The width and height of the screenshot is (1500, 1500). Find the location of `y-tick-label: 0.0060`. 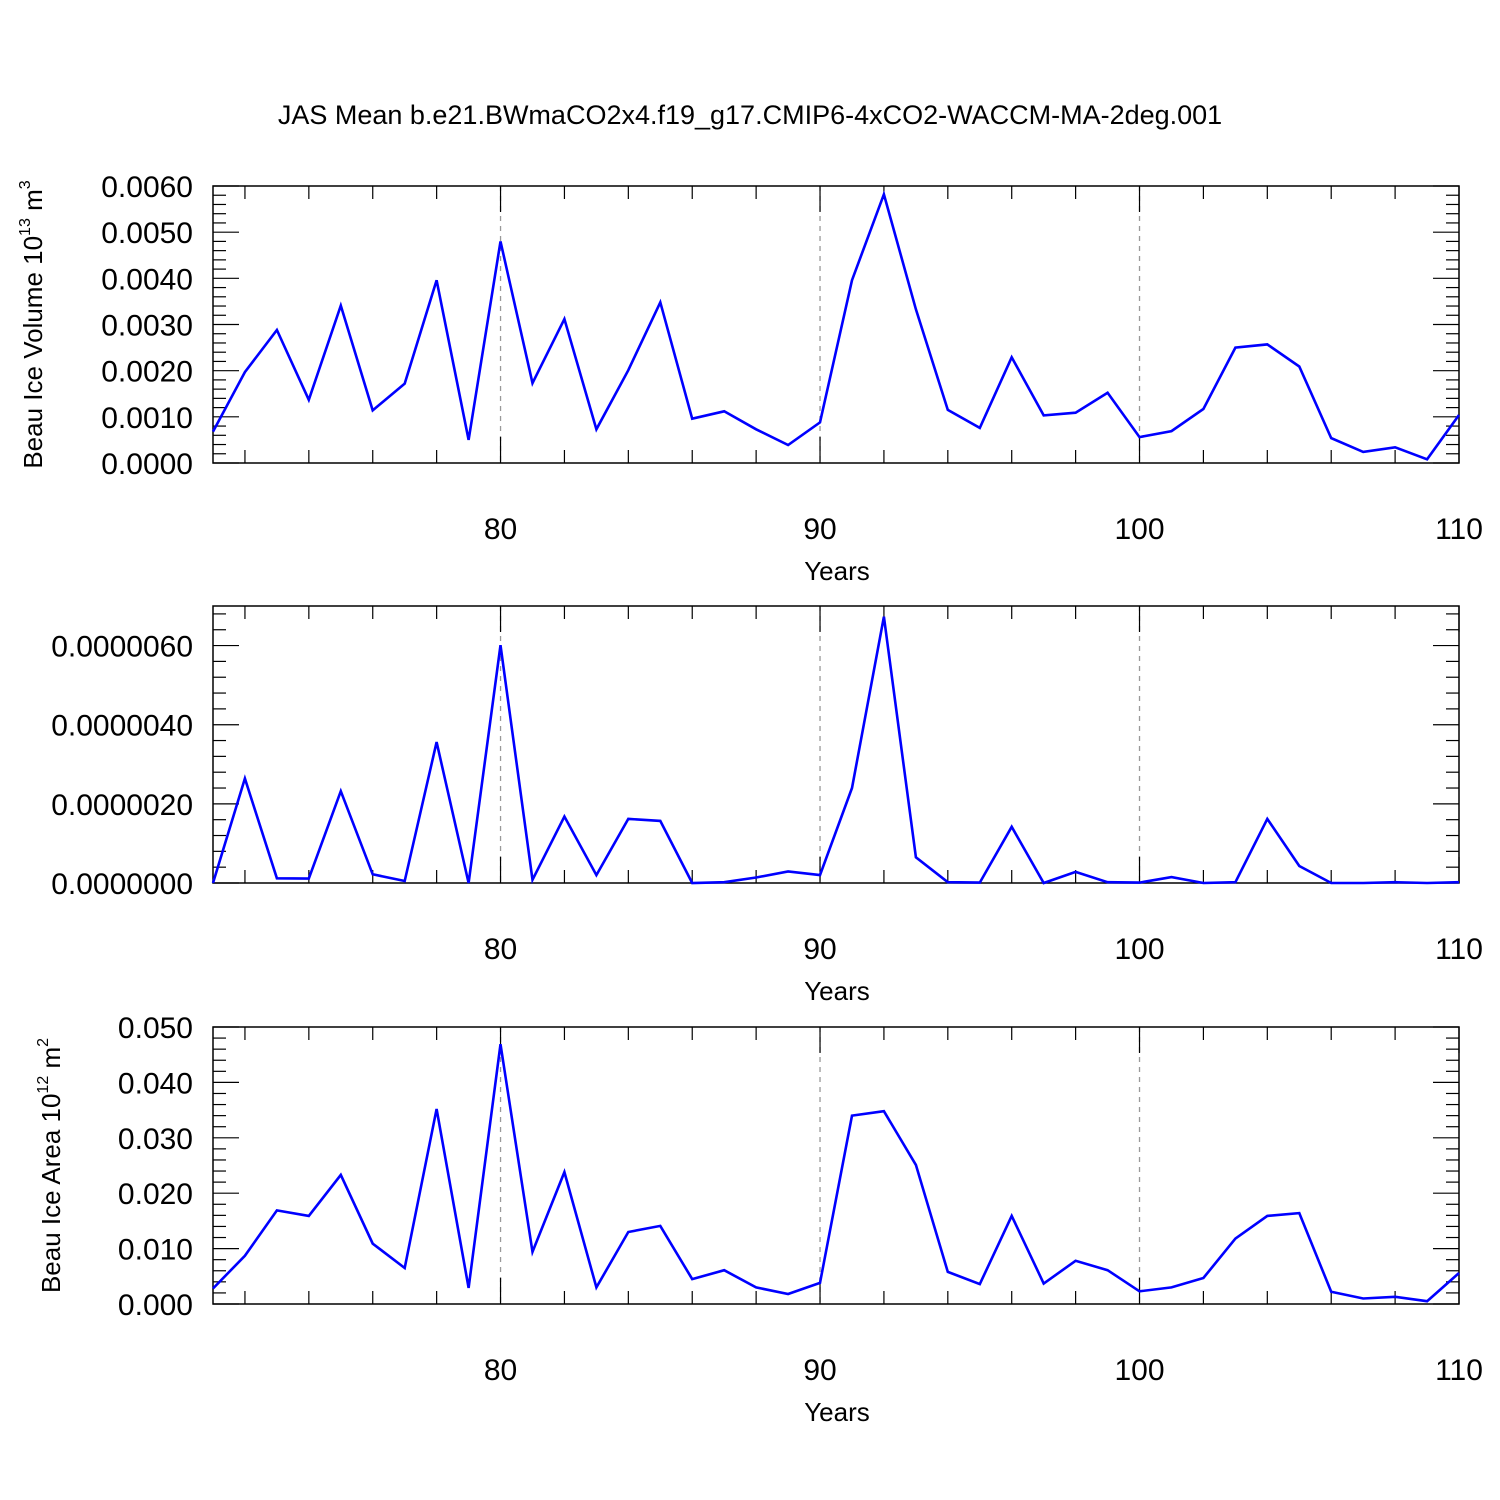

y-tick-label: 0.0060 is located at coordinates (147, 187).